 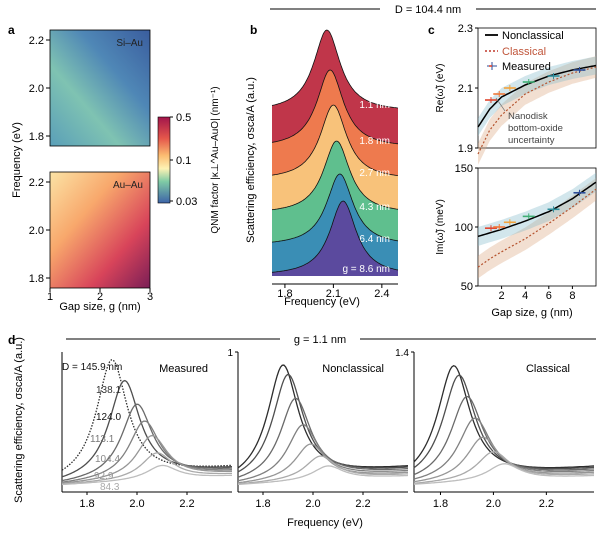 I want to click on heatmap-si-au-label: Si–Au, so click(x=129, y=43).